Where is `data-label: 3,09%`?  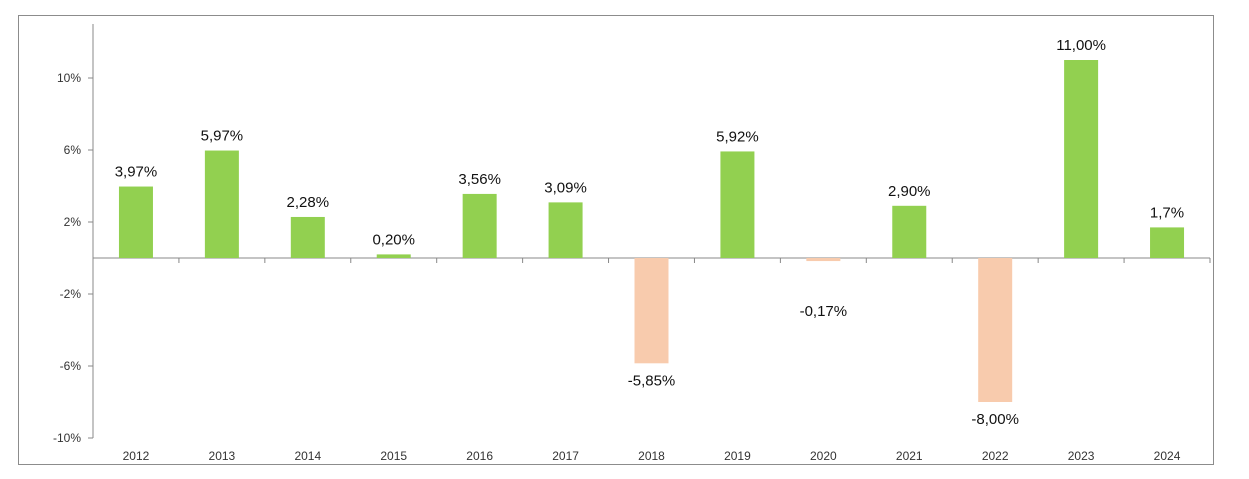
data-label: 3,09% is located at coordinates (565, 187).